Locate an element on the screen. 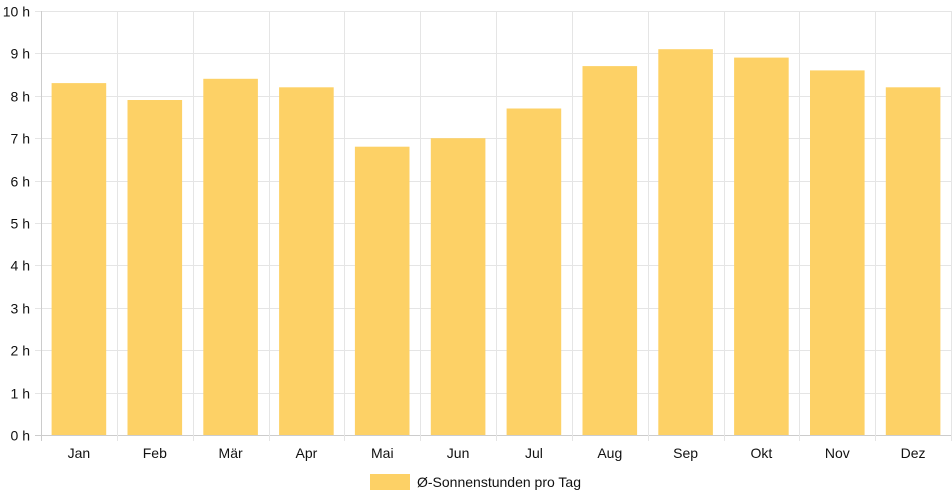 This screenshot has height=500, width=952. x-tick-label: Dez is located at coordinates (913, 453).